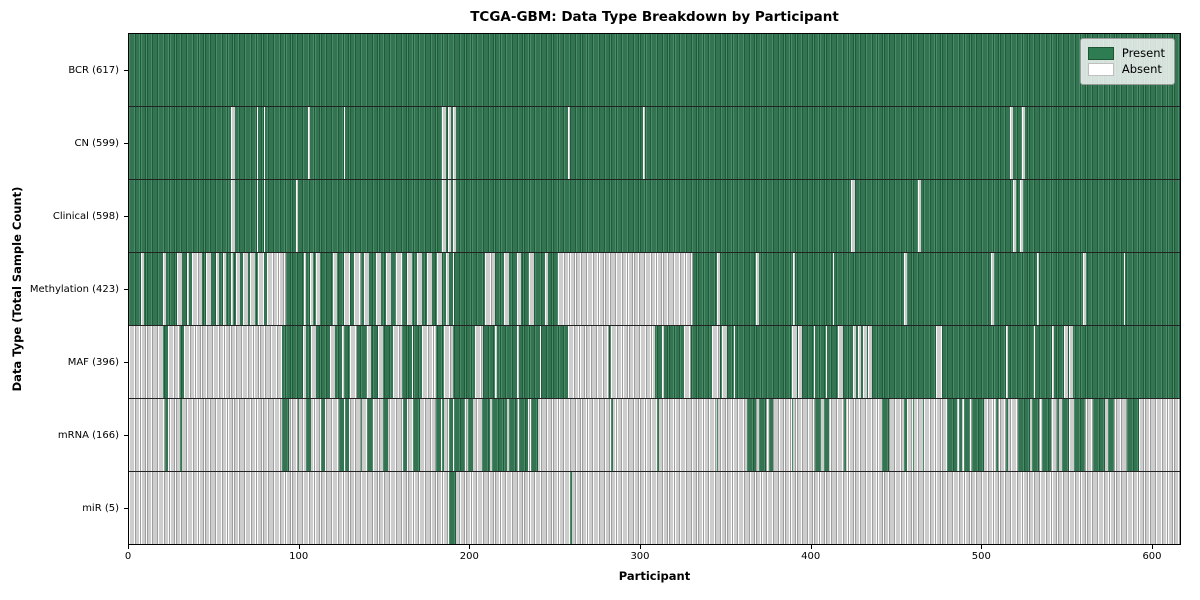  I want to click on y-tick-label: Methylation (423), so click(74, 289).